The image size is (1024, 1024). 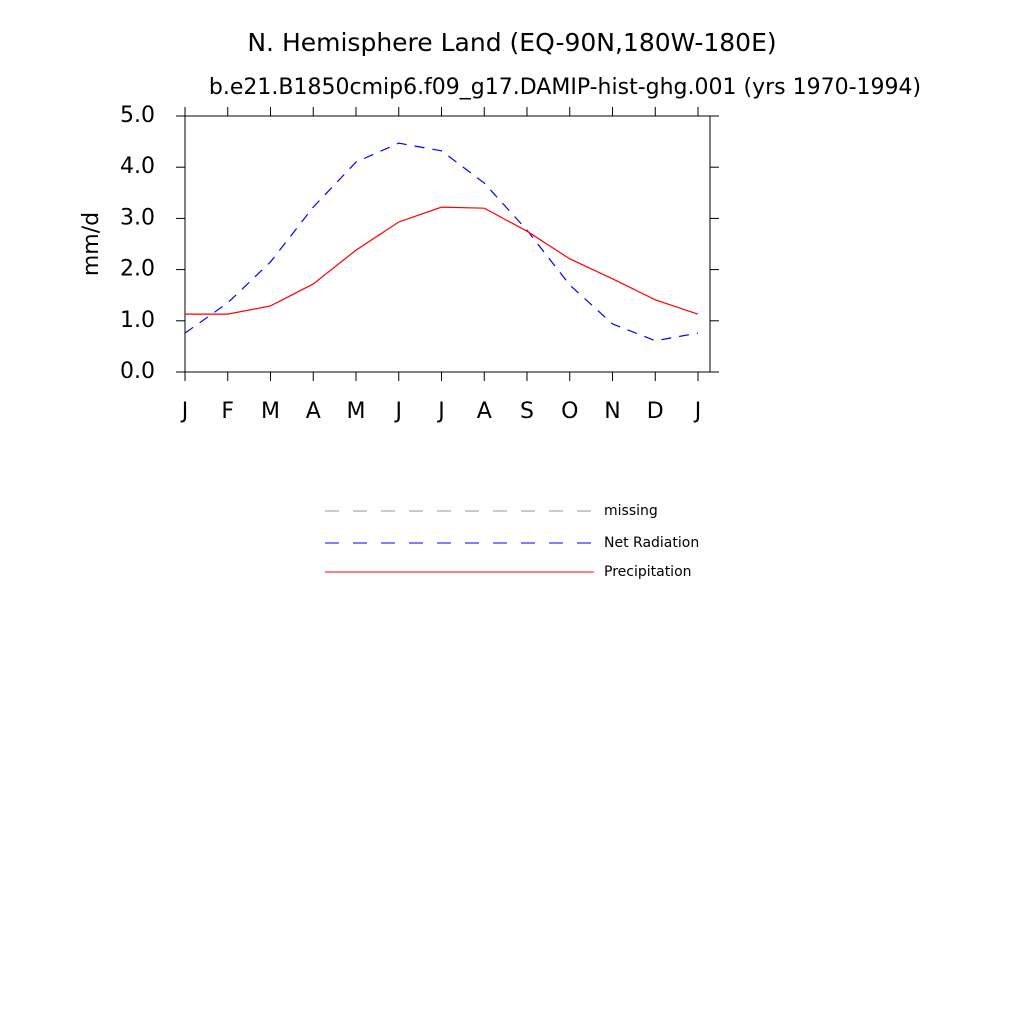 I want to click on legend-label: Precipitation, so click(x=648, y=572).